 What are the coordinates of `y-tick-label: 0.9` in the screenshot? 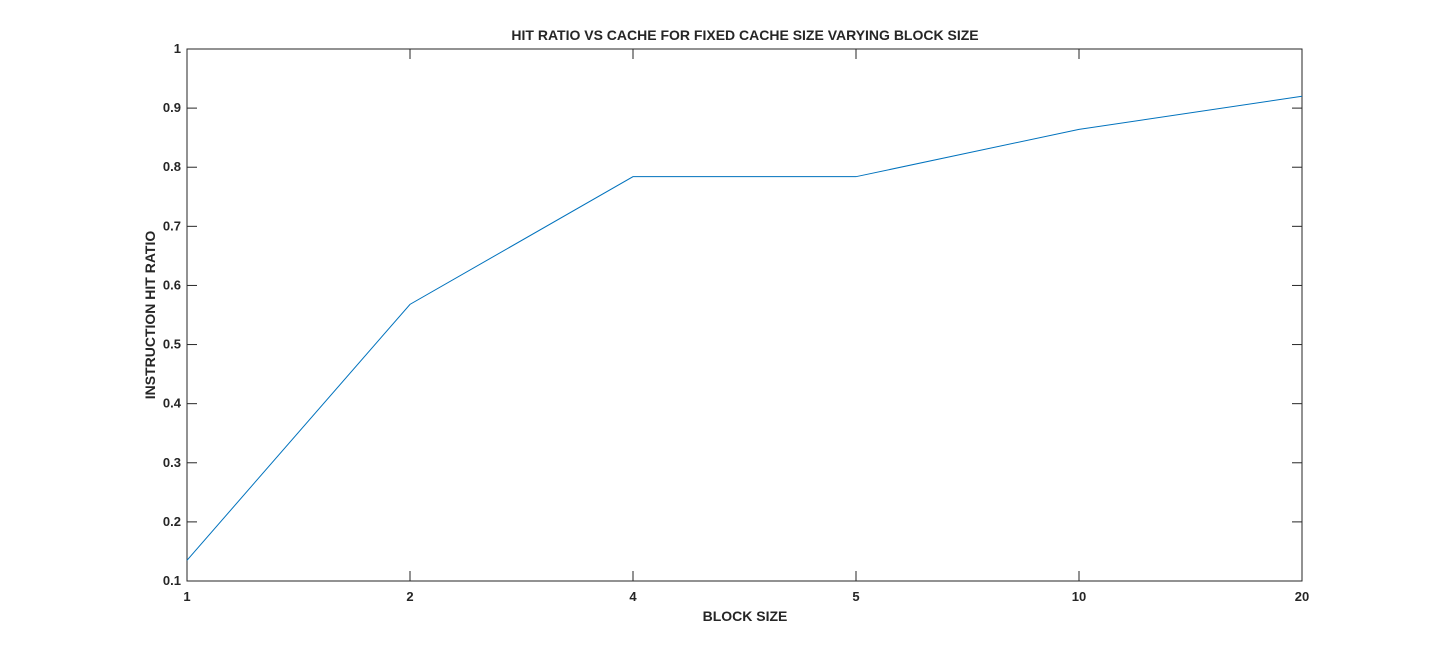 It's located at (172, 107).